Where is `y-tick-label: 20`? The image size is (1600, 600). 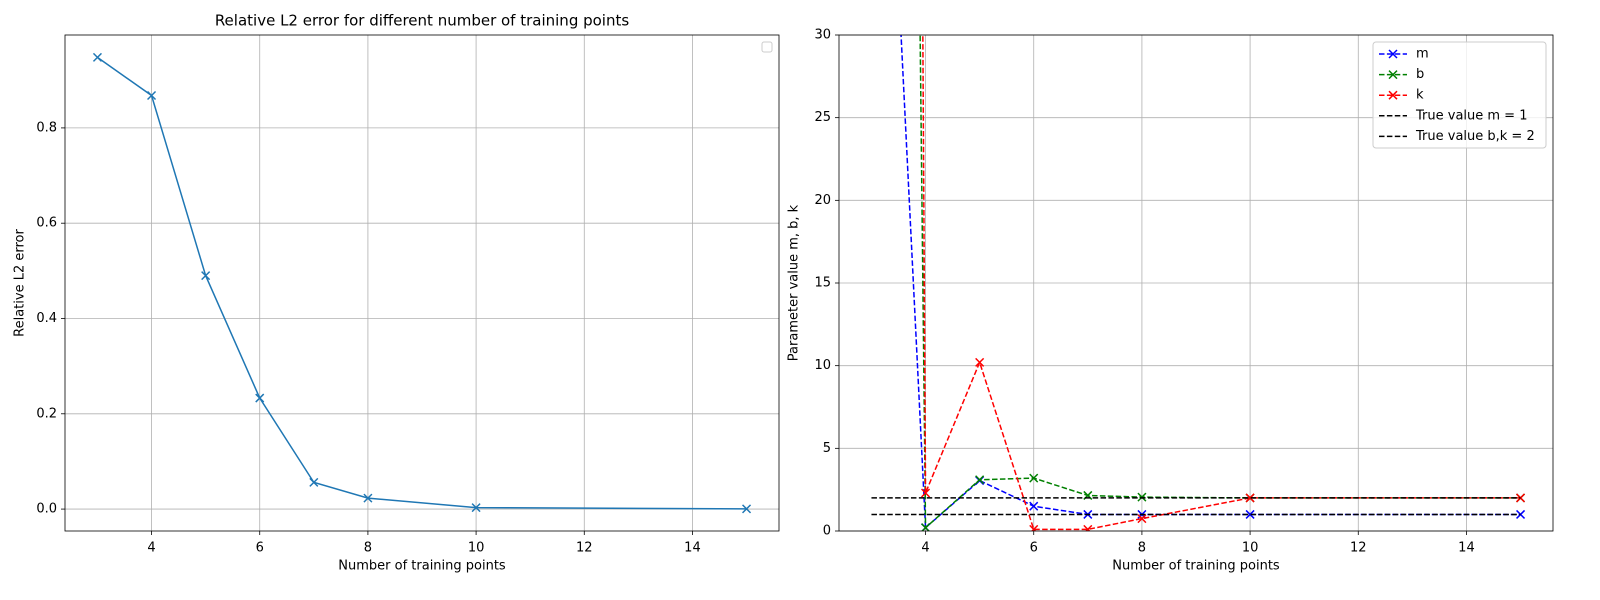 y-tick-label: 20 is located at coordinates (822, 200).